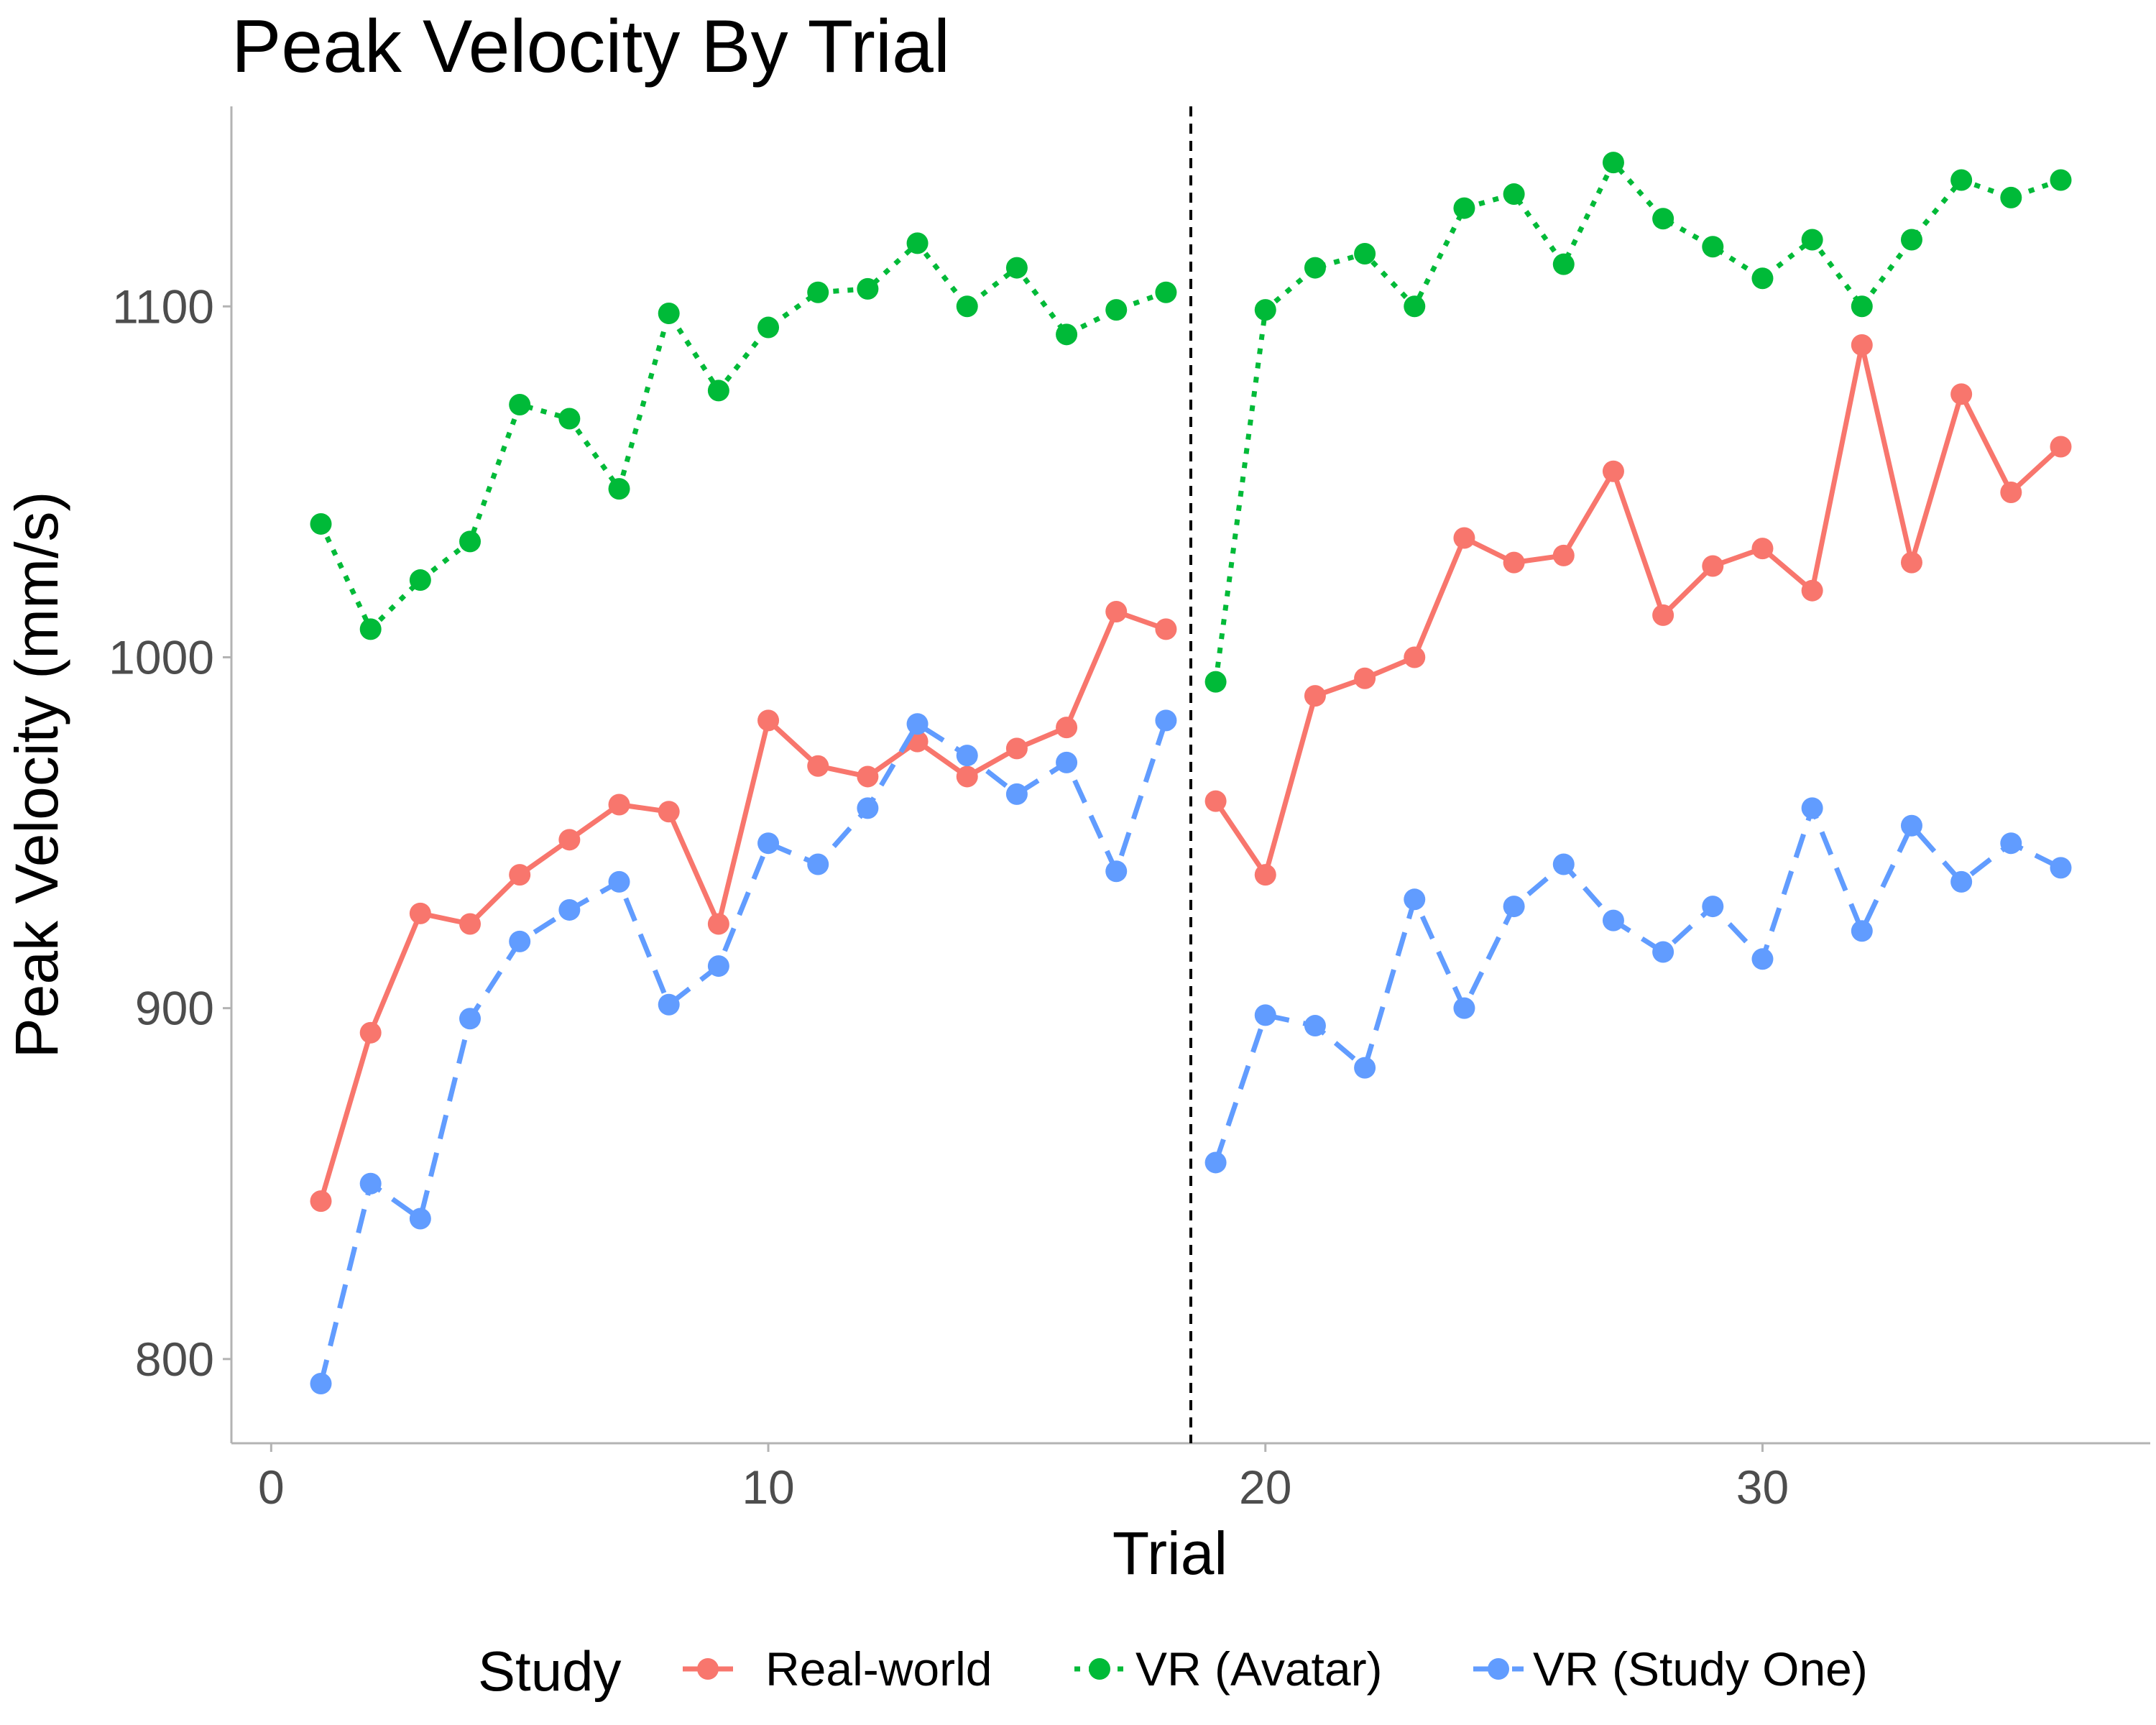 The width and height of the screenshot is (2156, 1725). What do you see at coordinates (768, 1487) in the screenshot?
I see `x-tick-label: 10` at bounding box center [768, 1487].